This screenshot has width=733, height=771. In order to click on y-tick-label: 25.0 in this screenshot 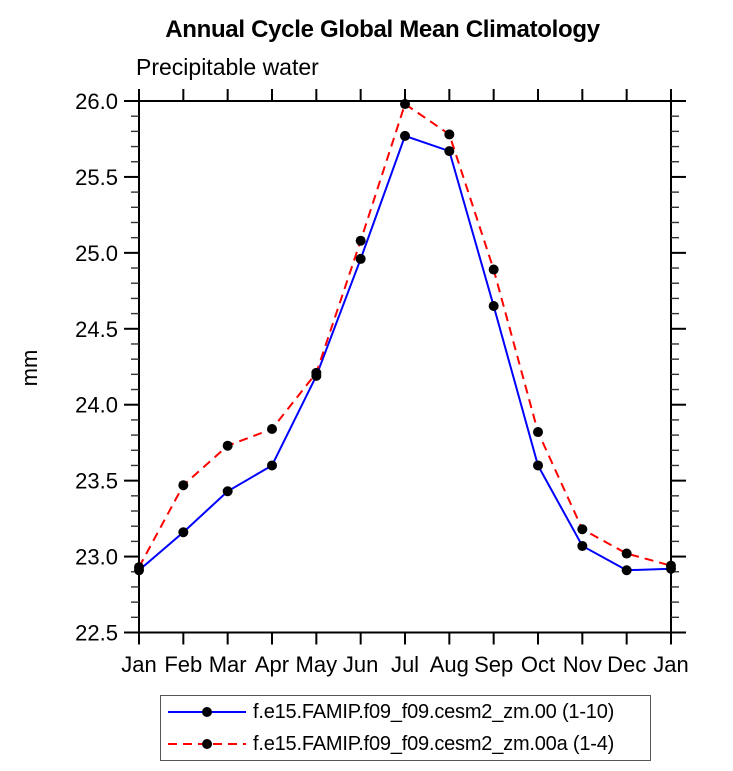, I will do `click(96, 253)`.